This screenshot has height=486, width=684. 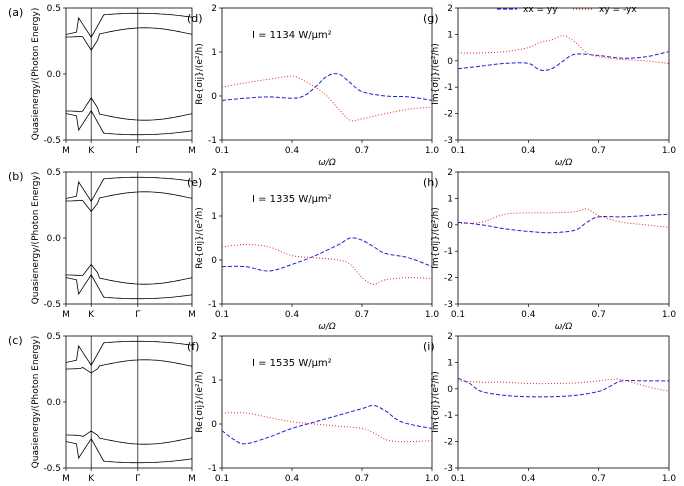 What do you see at coordinates (16, 176) in the screenshot?
I see `panel-label: (b)` at bounding box center [16, 176].